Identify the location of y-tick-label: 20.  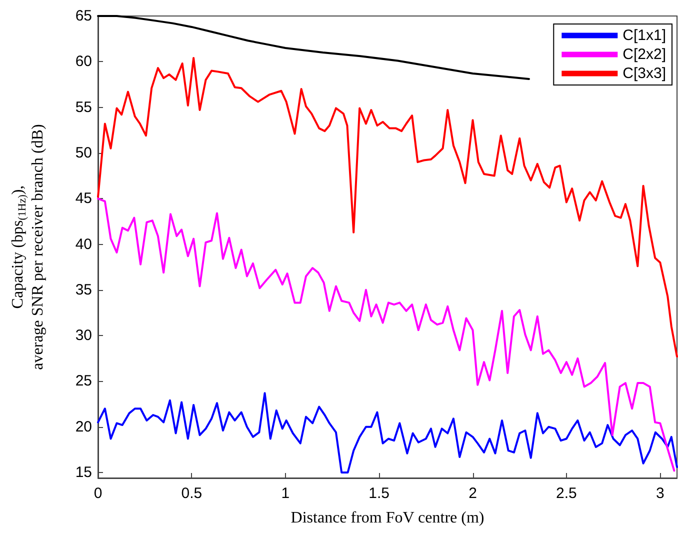
(83, 427).